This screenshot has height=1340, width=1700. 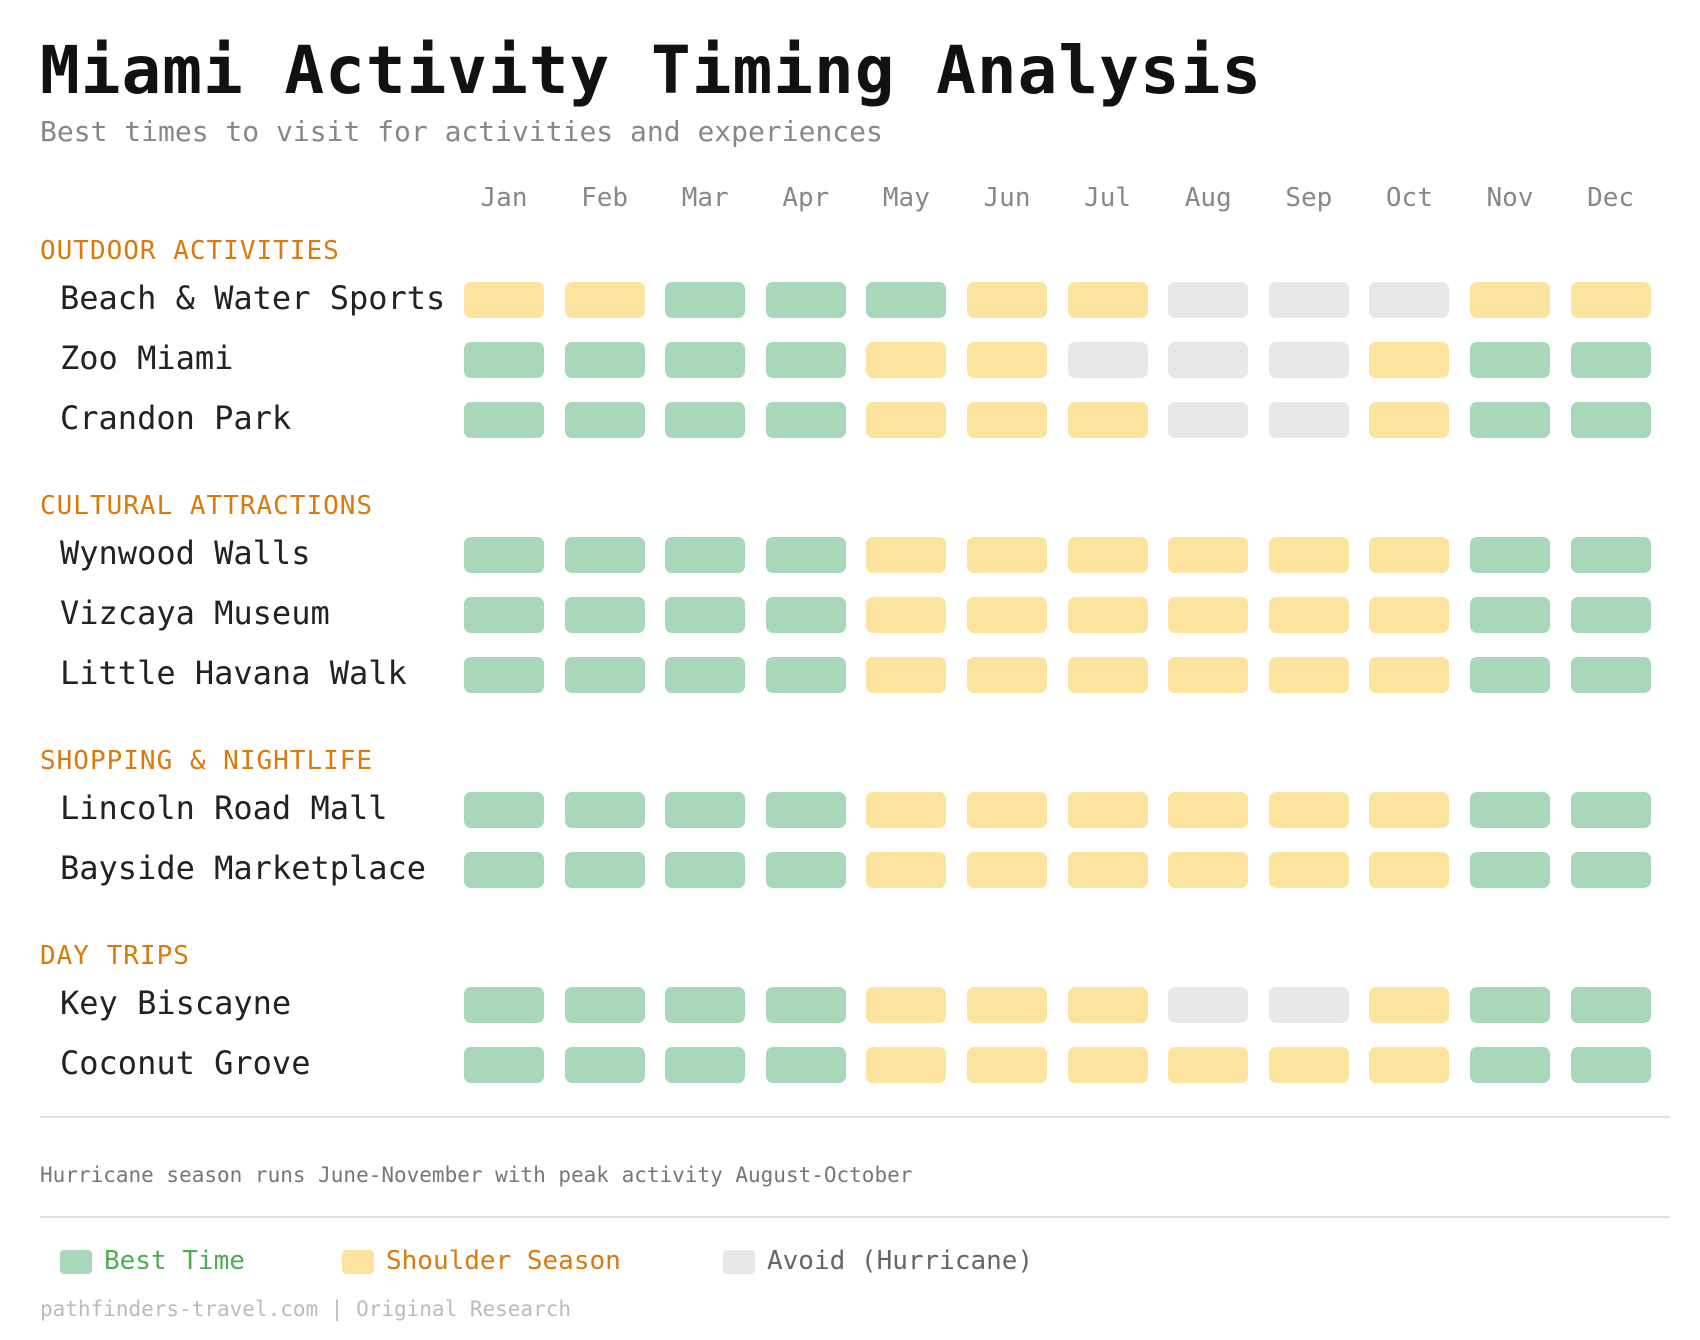 What do you see at coordinates (207, 506) in the screenshot?
I see `category-label: CULTURAL ATTRACTIONS` at bounding box center [207, 506].